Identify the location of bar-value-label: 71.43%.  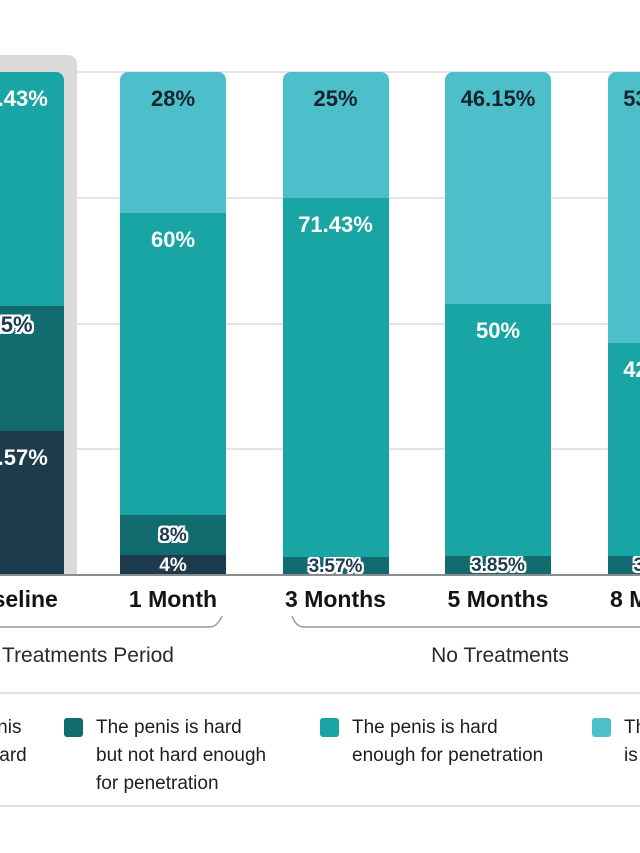
(335, 224).